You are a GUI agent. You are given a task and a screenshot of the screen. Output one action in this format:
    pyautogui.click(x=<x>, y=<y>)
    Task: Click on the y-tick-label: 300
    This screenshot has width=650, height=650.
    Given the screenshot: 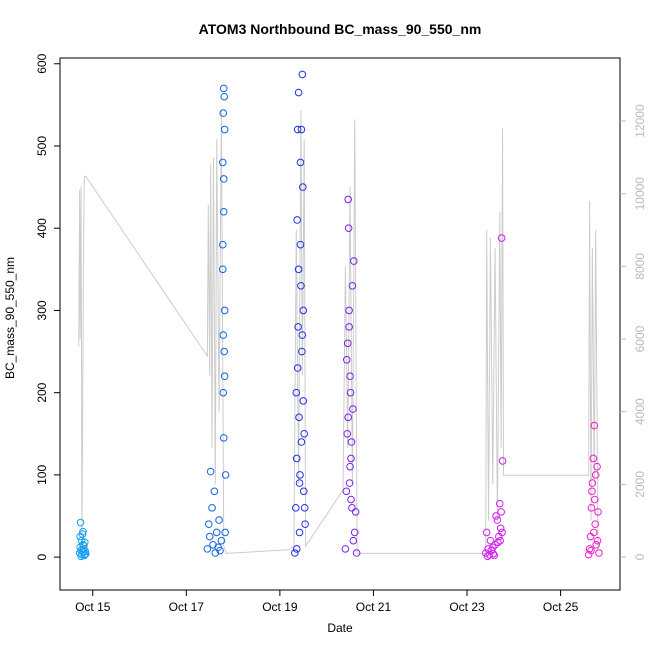 What is the action you would take?
    pyautogui.click(x=42, y=310)
    